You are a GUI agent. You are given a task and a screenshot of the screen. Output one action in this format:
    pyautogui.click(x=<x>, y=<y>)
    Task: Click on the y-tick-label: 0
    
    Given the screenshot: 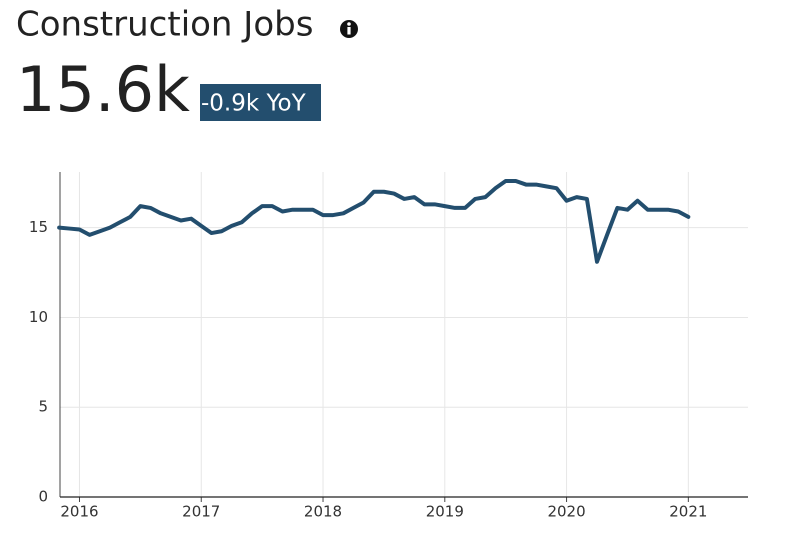 What is the action you would take?
    pyautogui.click(x=43, y=497)
    